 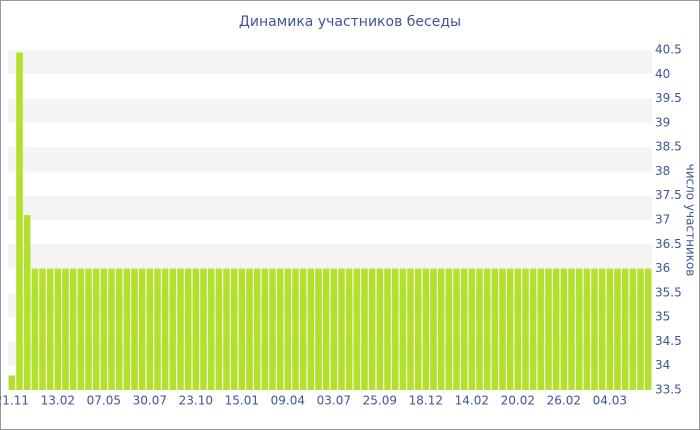 What do you see at coordinates (380, 401) in the screenshot?
I see `x-tick-label: 25.09` at bounding box center [380, 401].